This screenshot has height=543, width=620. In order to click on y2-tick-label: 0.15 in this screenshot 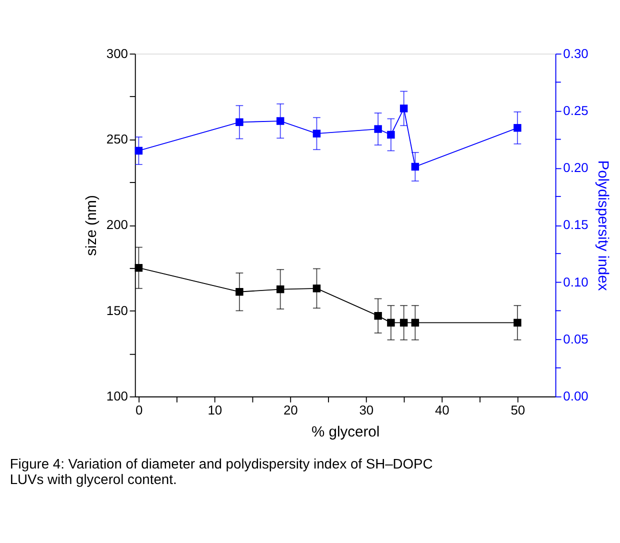, I will do `click(575, 224)`.